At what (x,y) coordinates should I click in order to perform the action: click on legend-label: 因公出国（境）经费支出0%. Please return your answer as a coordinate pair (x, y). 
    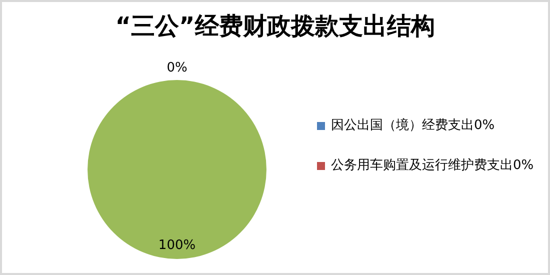
    Looking at the image, I should click on (413, 126).